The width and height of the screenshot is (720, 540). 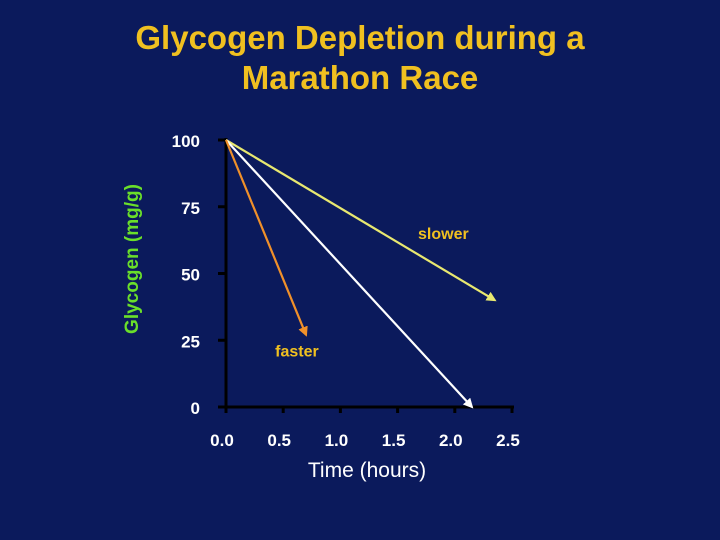 What do you see at coordinates (222, 440) in the screenshot?
I see `x-tick-label: 0.0` at bounding box center [222, 440].